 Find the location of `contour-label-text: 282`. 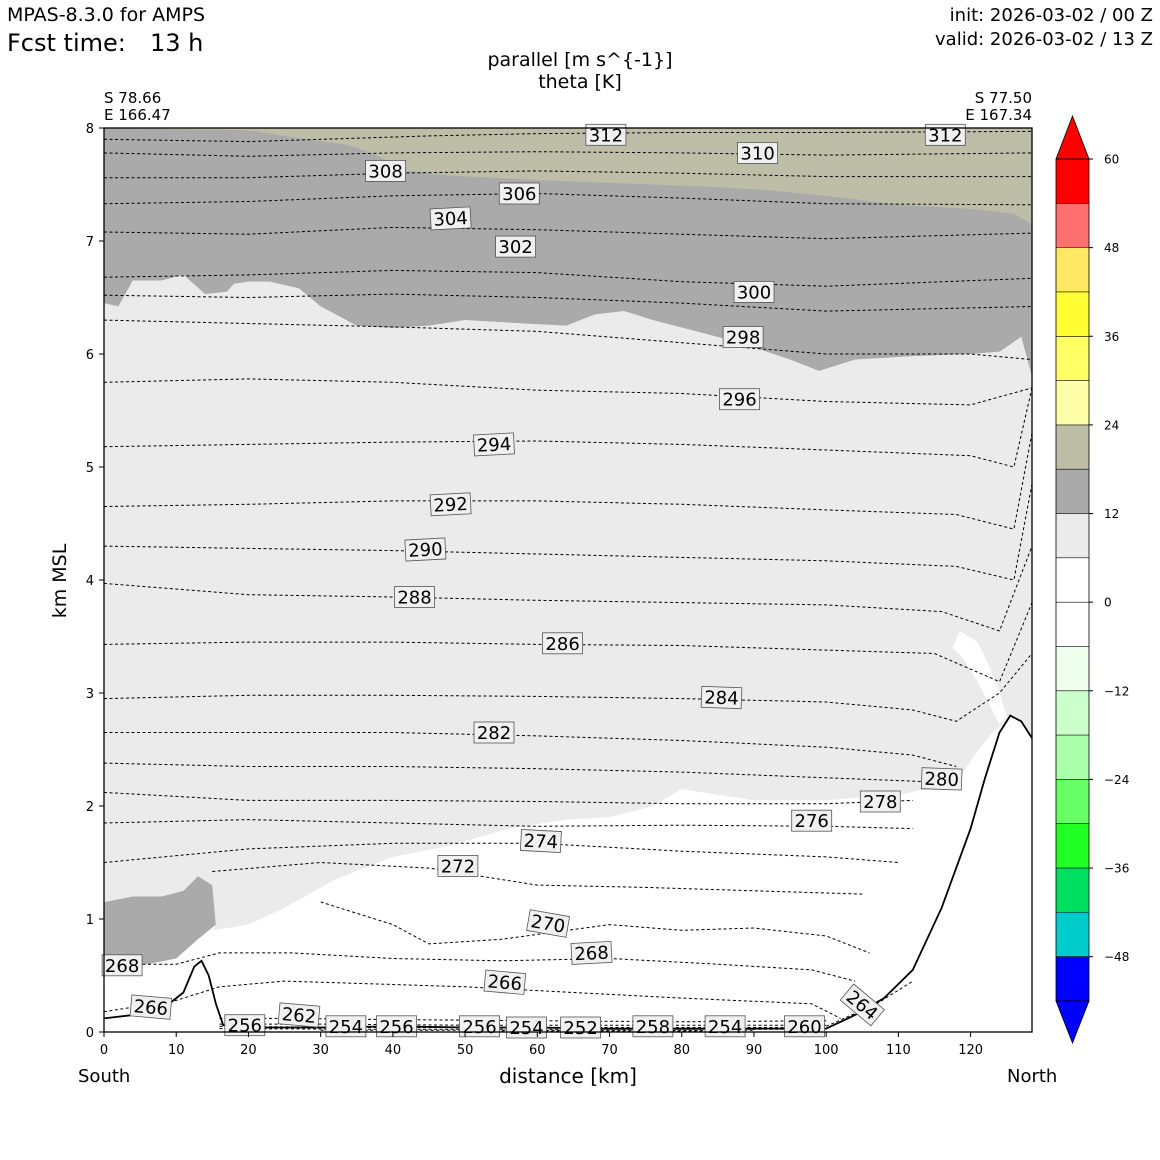

contour-label-text: 282 is located at coordinates (494, 733).